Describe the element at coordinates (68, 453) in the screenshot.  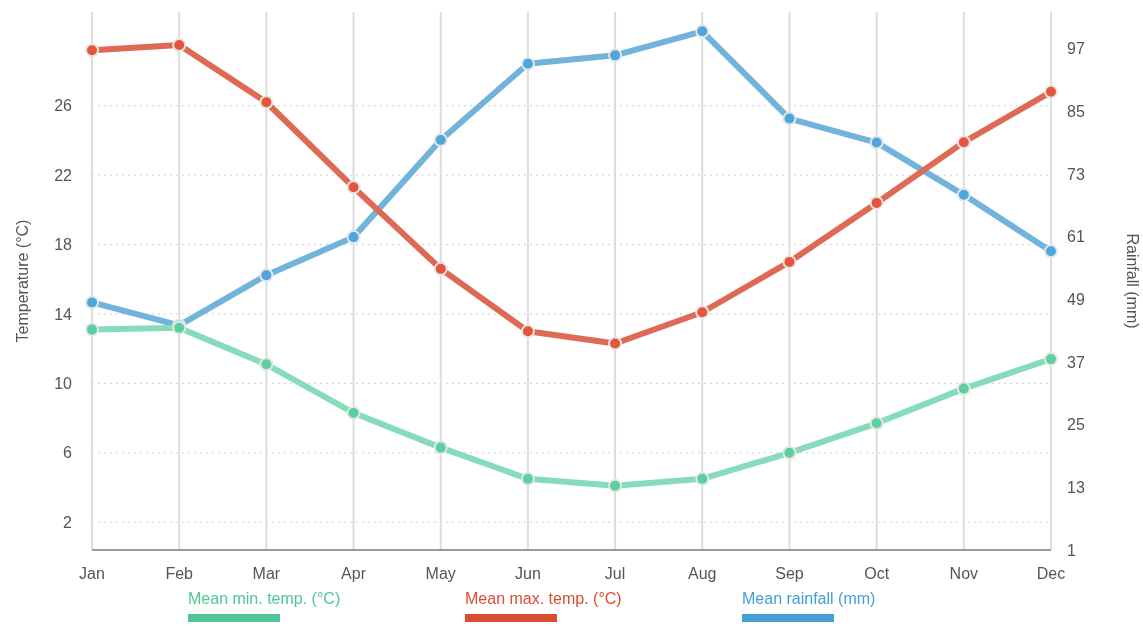
I see `y-tick-label: 6` at that location.